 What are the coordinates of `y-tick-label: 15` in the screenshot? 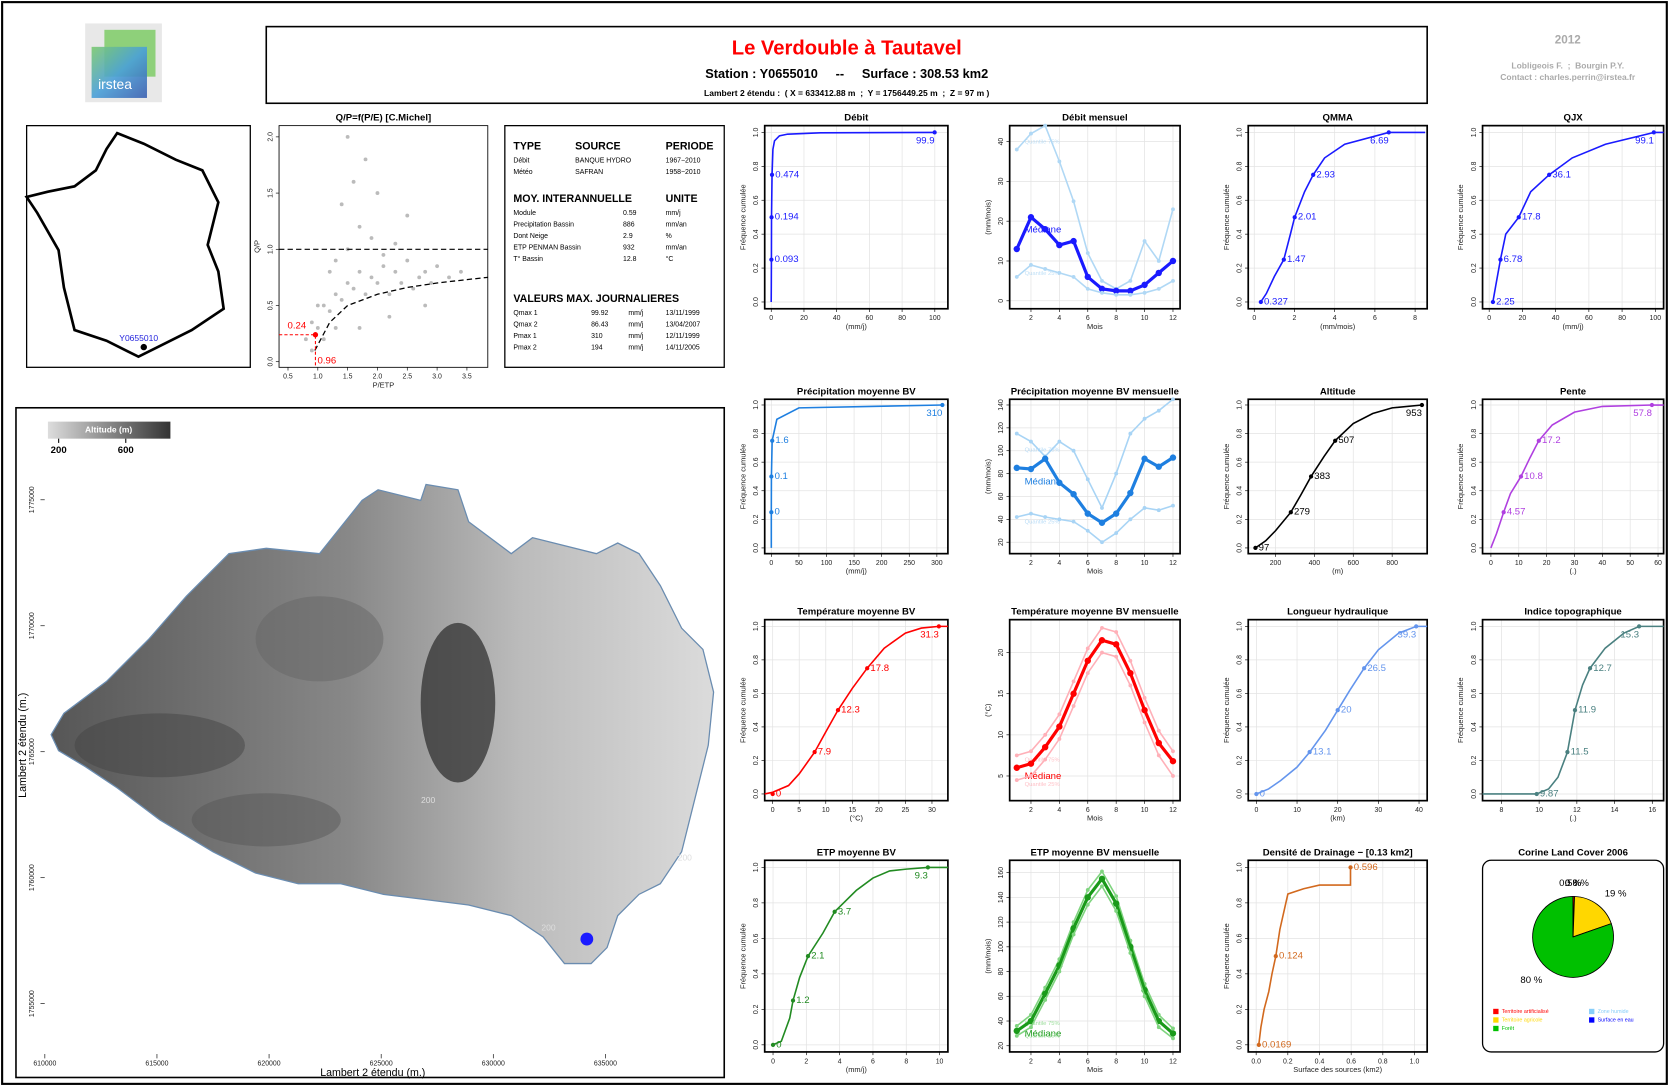 It's located at (1001, 694).